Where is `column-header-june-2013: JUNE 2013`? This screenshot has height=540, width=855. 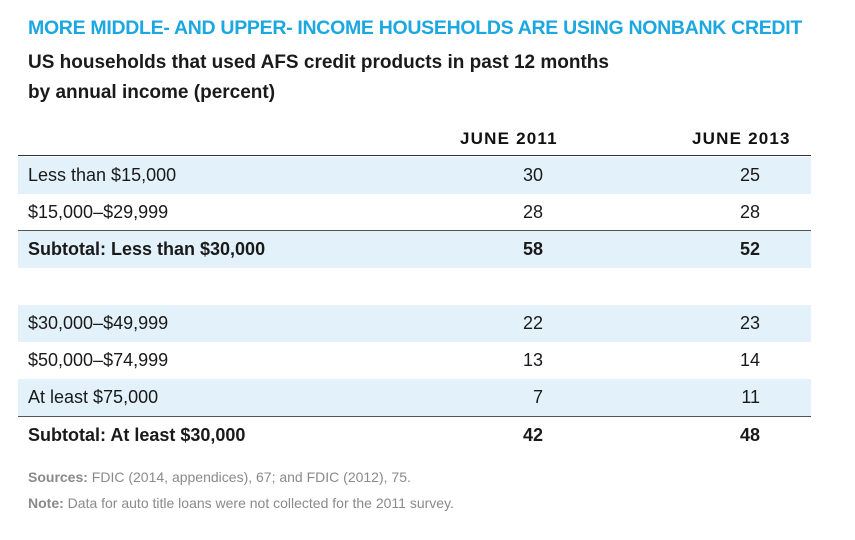
column-header-june-2013: JUNE 2013 is located at coordinates (741, 138).